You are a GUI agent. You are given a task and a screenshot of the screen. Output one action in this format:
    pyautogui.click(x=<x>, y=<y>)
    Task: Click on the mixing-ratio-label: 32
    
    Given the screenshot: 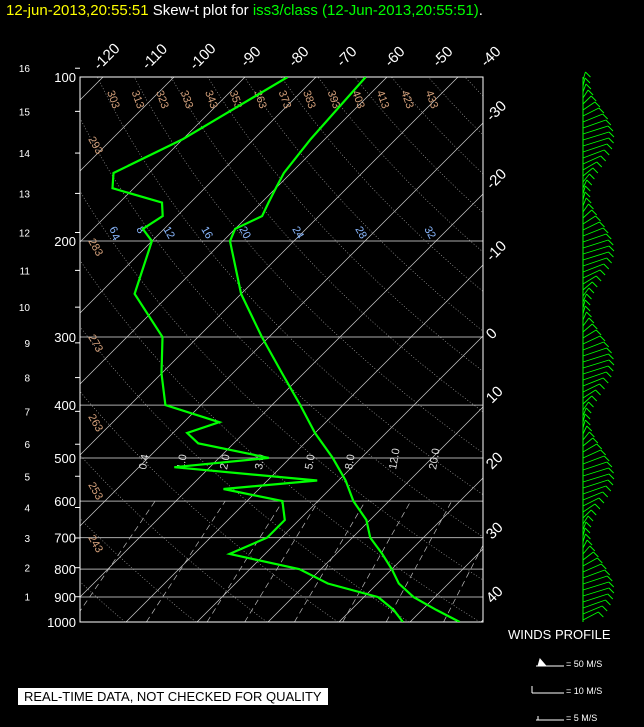 What is the action you would take?
    pyautogui.click(x=429, y=233)
    